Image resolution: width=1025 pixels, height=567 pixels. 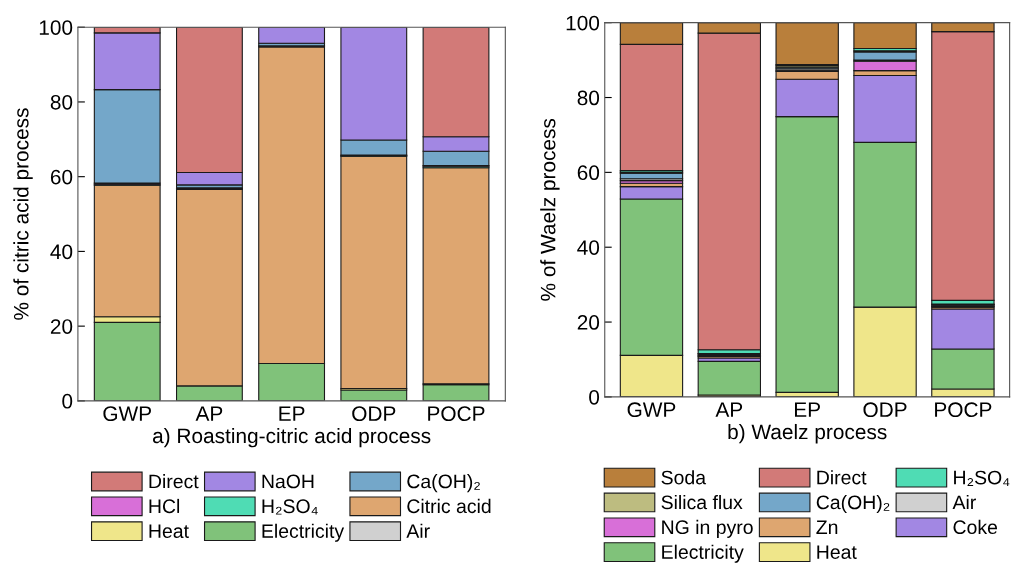 What do you see at coordinates (291, 437) in the screenshot?
I see `x-axis-title: a) Roasting-citric acid process` at bounding box center [291, 437].